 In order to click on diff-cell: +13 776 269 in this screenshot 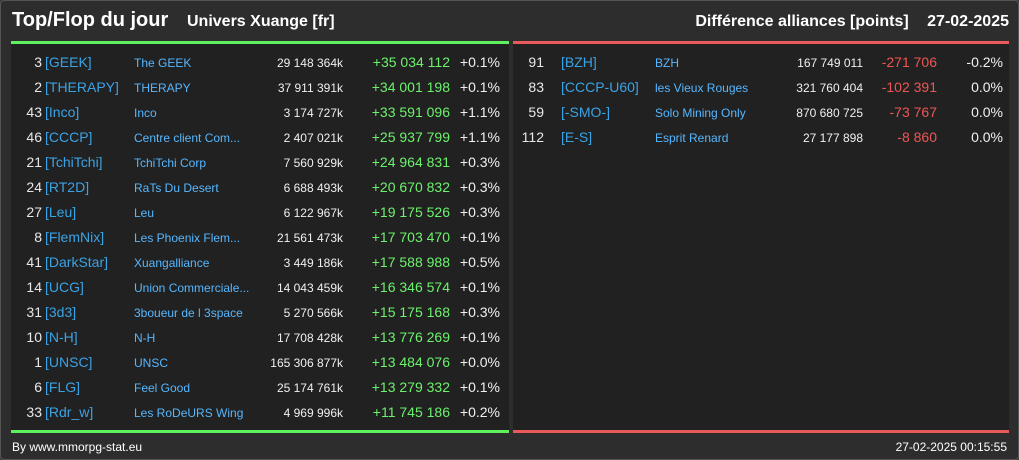, I will do `click(410, 337)`.